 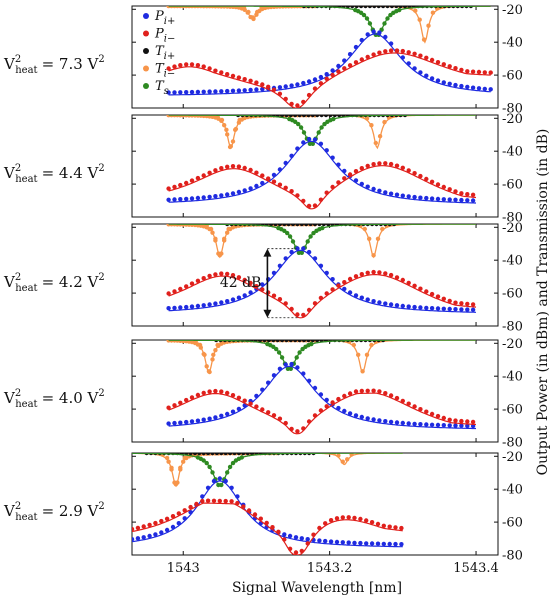 I want to click on legend-sub: i+, so click(x=170, y=56).